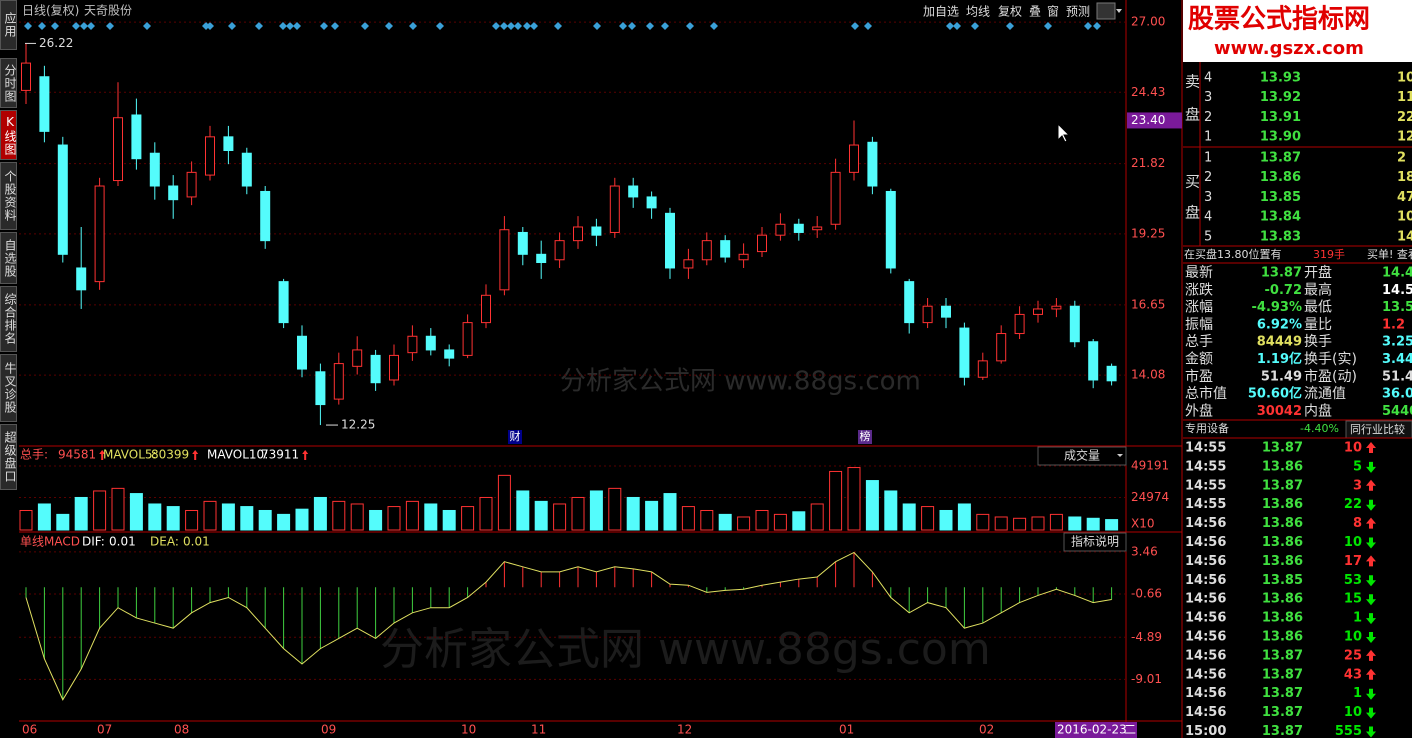 The image size is (1412, 738). What do you see at coordinates (1208, 158) in the screenshot?
I see `book-level: 1` at bounding box center [1208, 158].